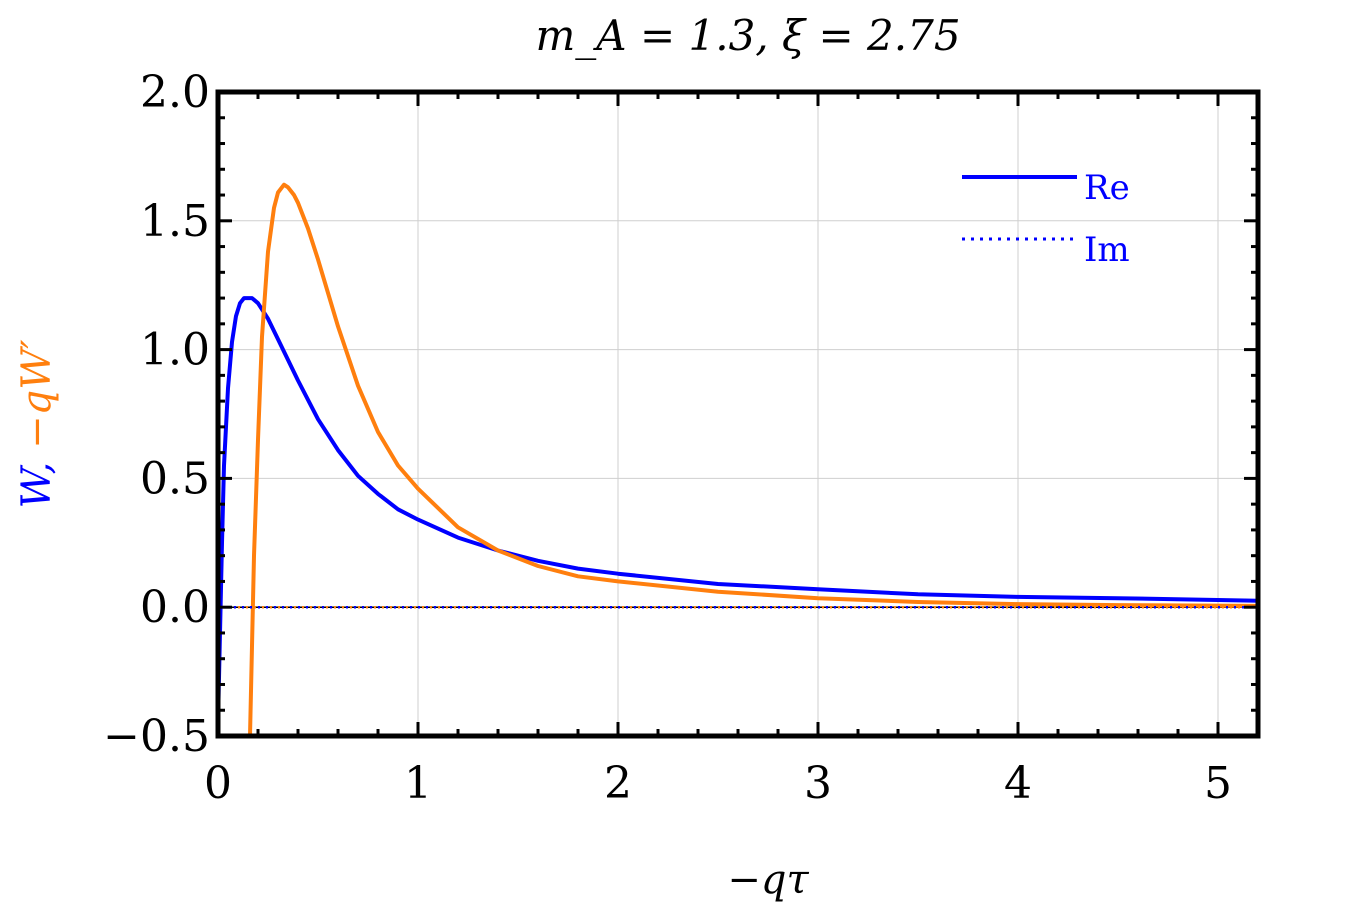 The height and width of the screenshot is (921, 1350). What do you see at coordinates (175, 350) in the screenshot?
I see `y-tick-label: 1.0` at bounding box center [175, 350].